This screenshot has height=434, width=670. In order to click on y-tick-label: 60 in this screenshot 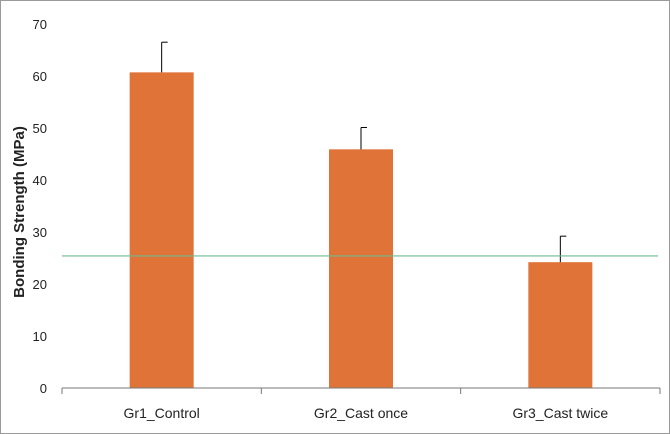, I will do `click(40, 76)`.